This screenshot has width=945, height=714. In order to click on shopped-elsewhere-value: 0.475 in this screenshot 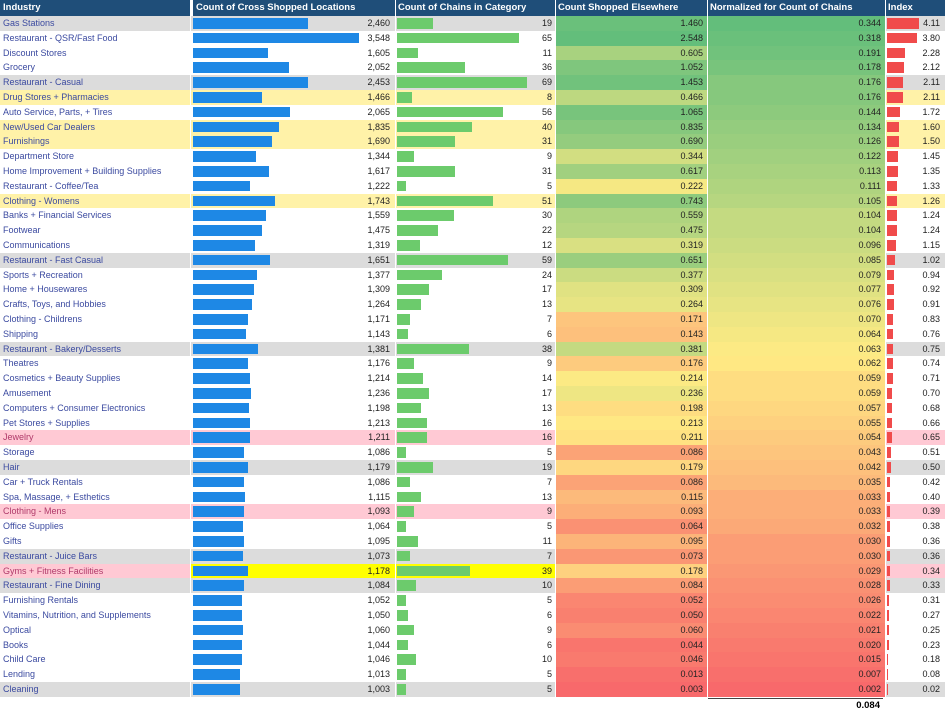, I will do `click(691, 230)`.